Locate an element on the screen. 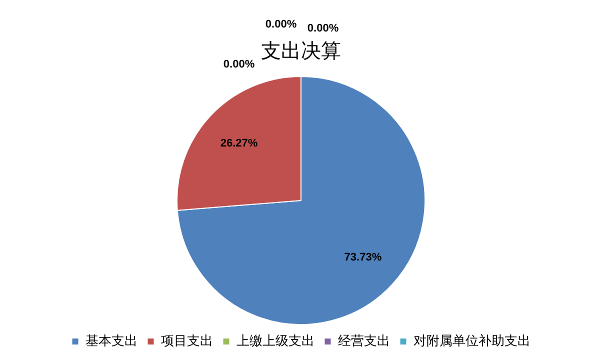  legend-label: 项目支出 is located at coordinates (186, 340).